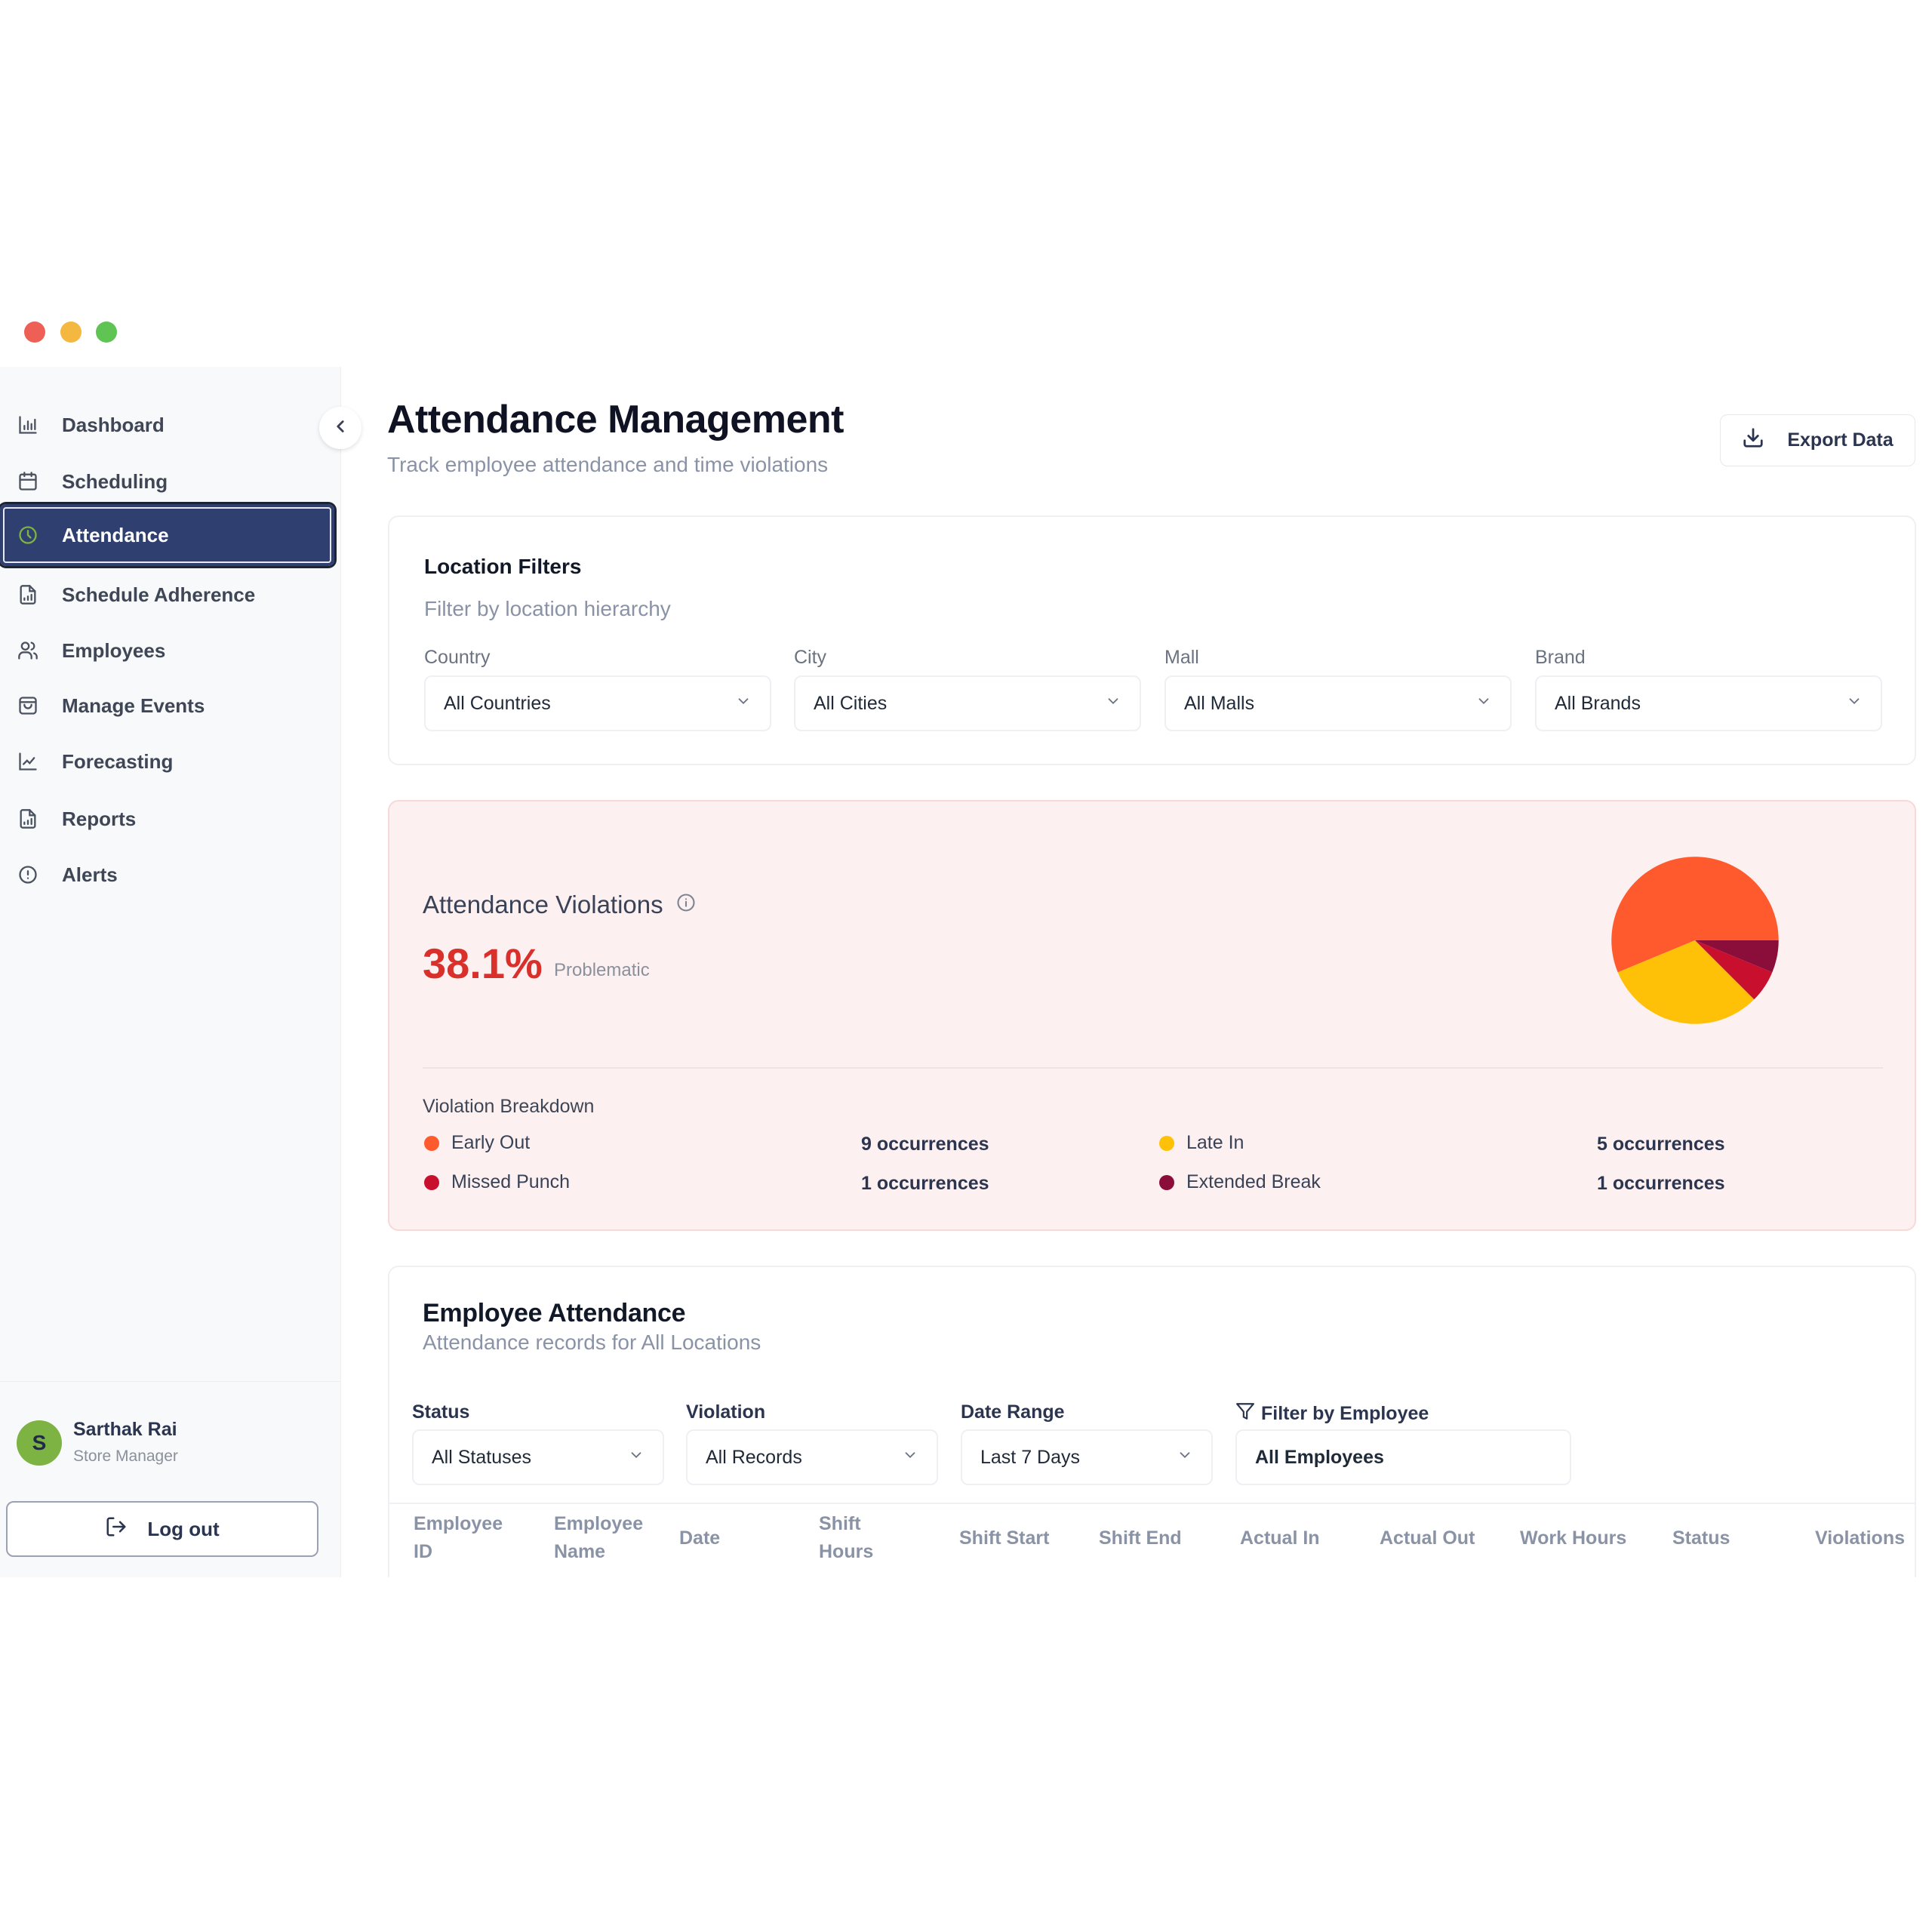 This screenshot has height=1932, width=1932. Describe the element at coordinates (167, 424) in the screenshot. I see `sidebar-item-dashboard: Dashboard` at that location.